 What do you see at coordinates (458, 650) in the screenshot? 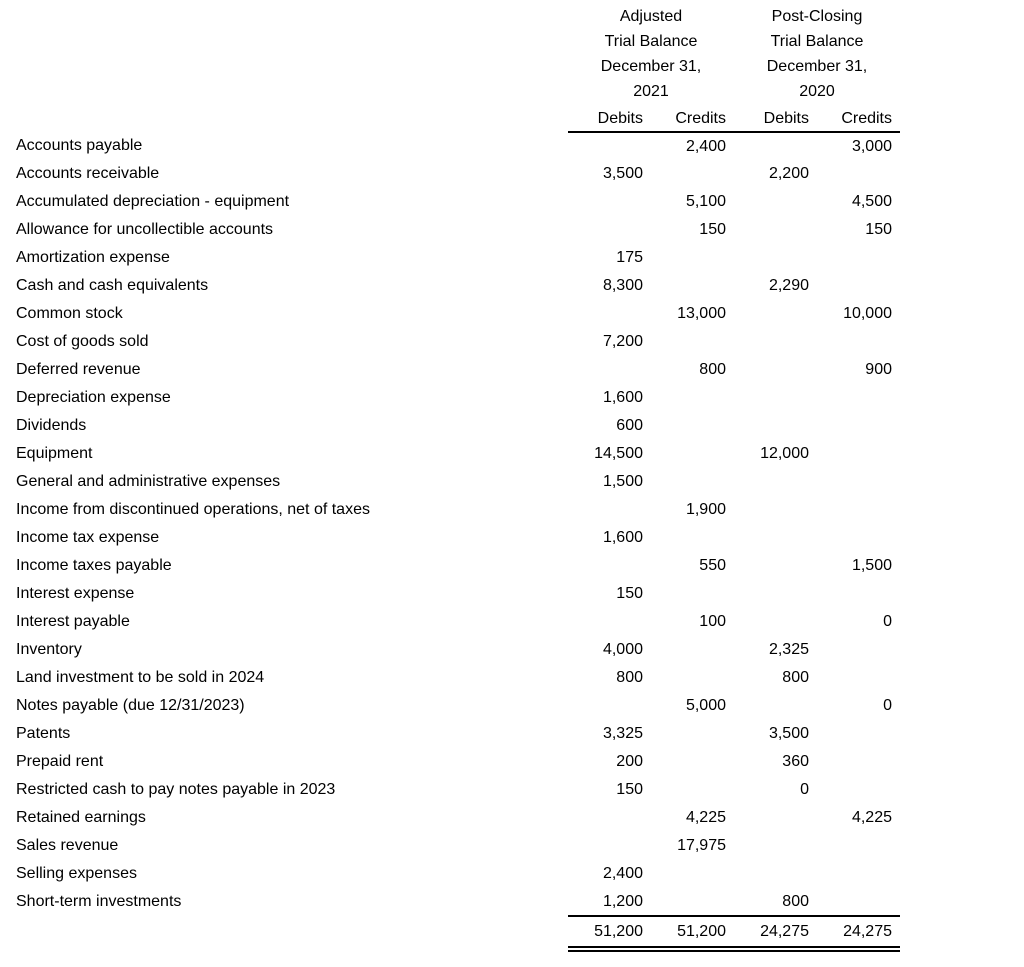
I see `table-row: Inventory 4,000 2,325` at bounding box center [458, 650].